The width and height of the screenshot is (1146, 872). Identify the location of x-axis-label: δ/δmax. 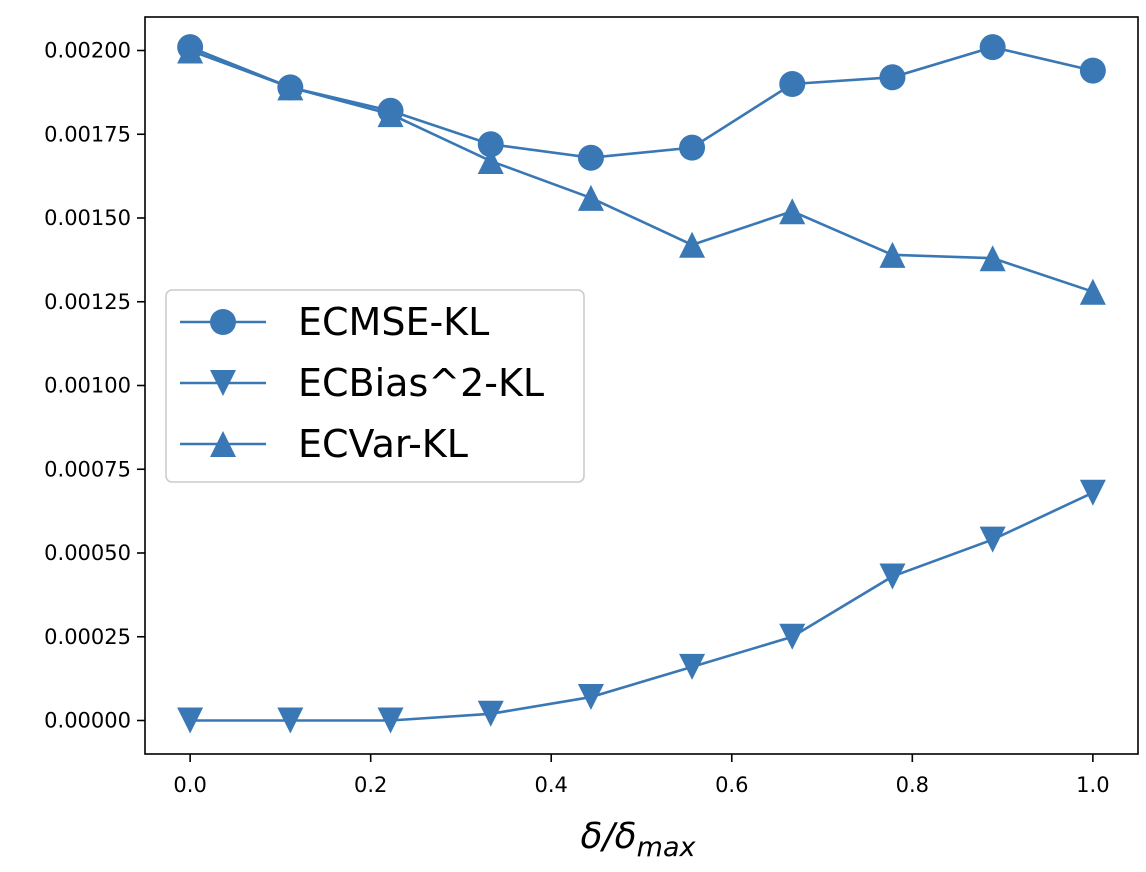
(638, 839).